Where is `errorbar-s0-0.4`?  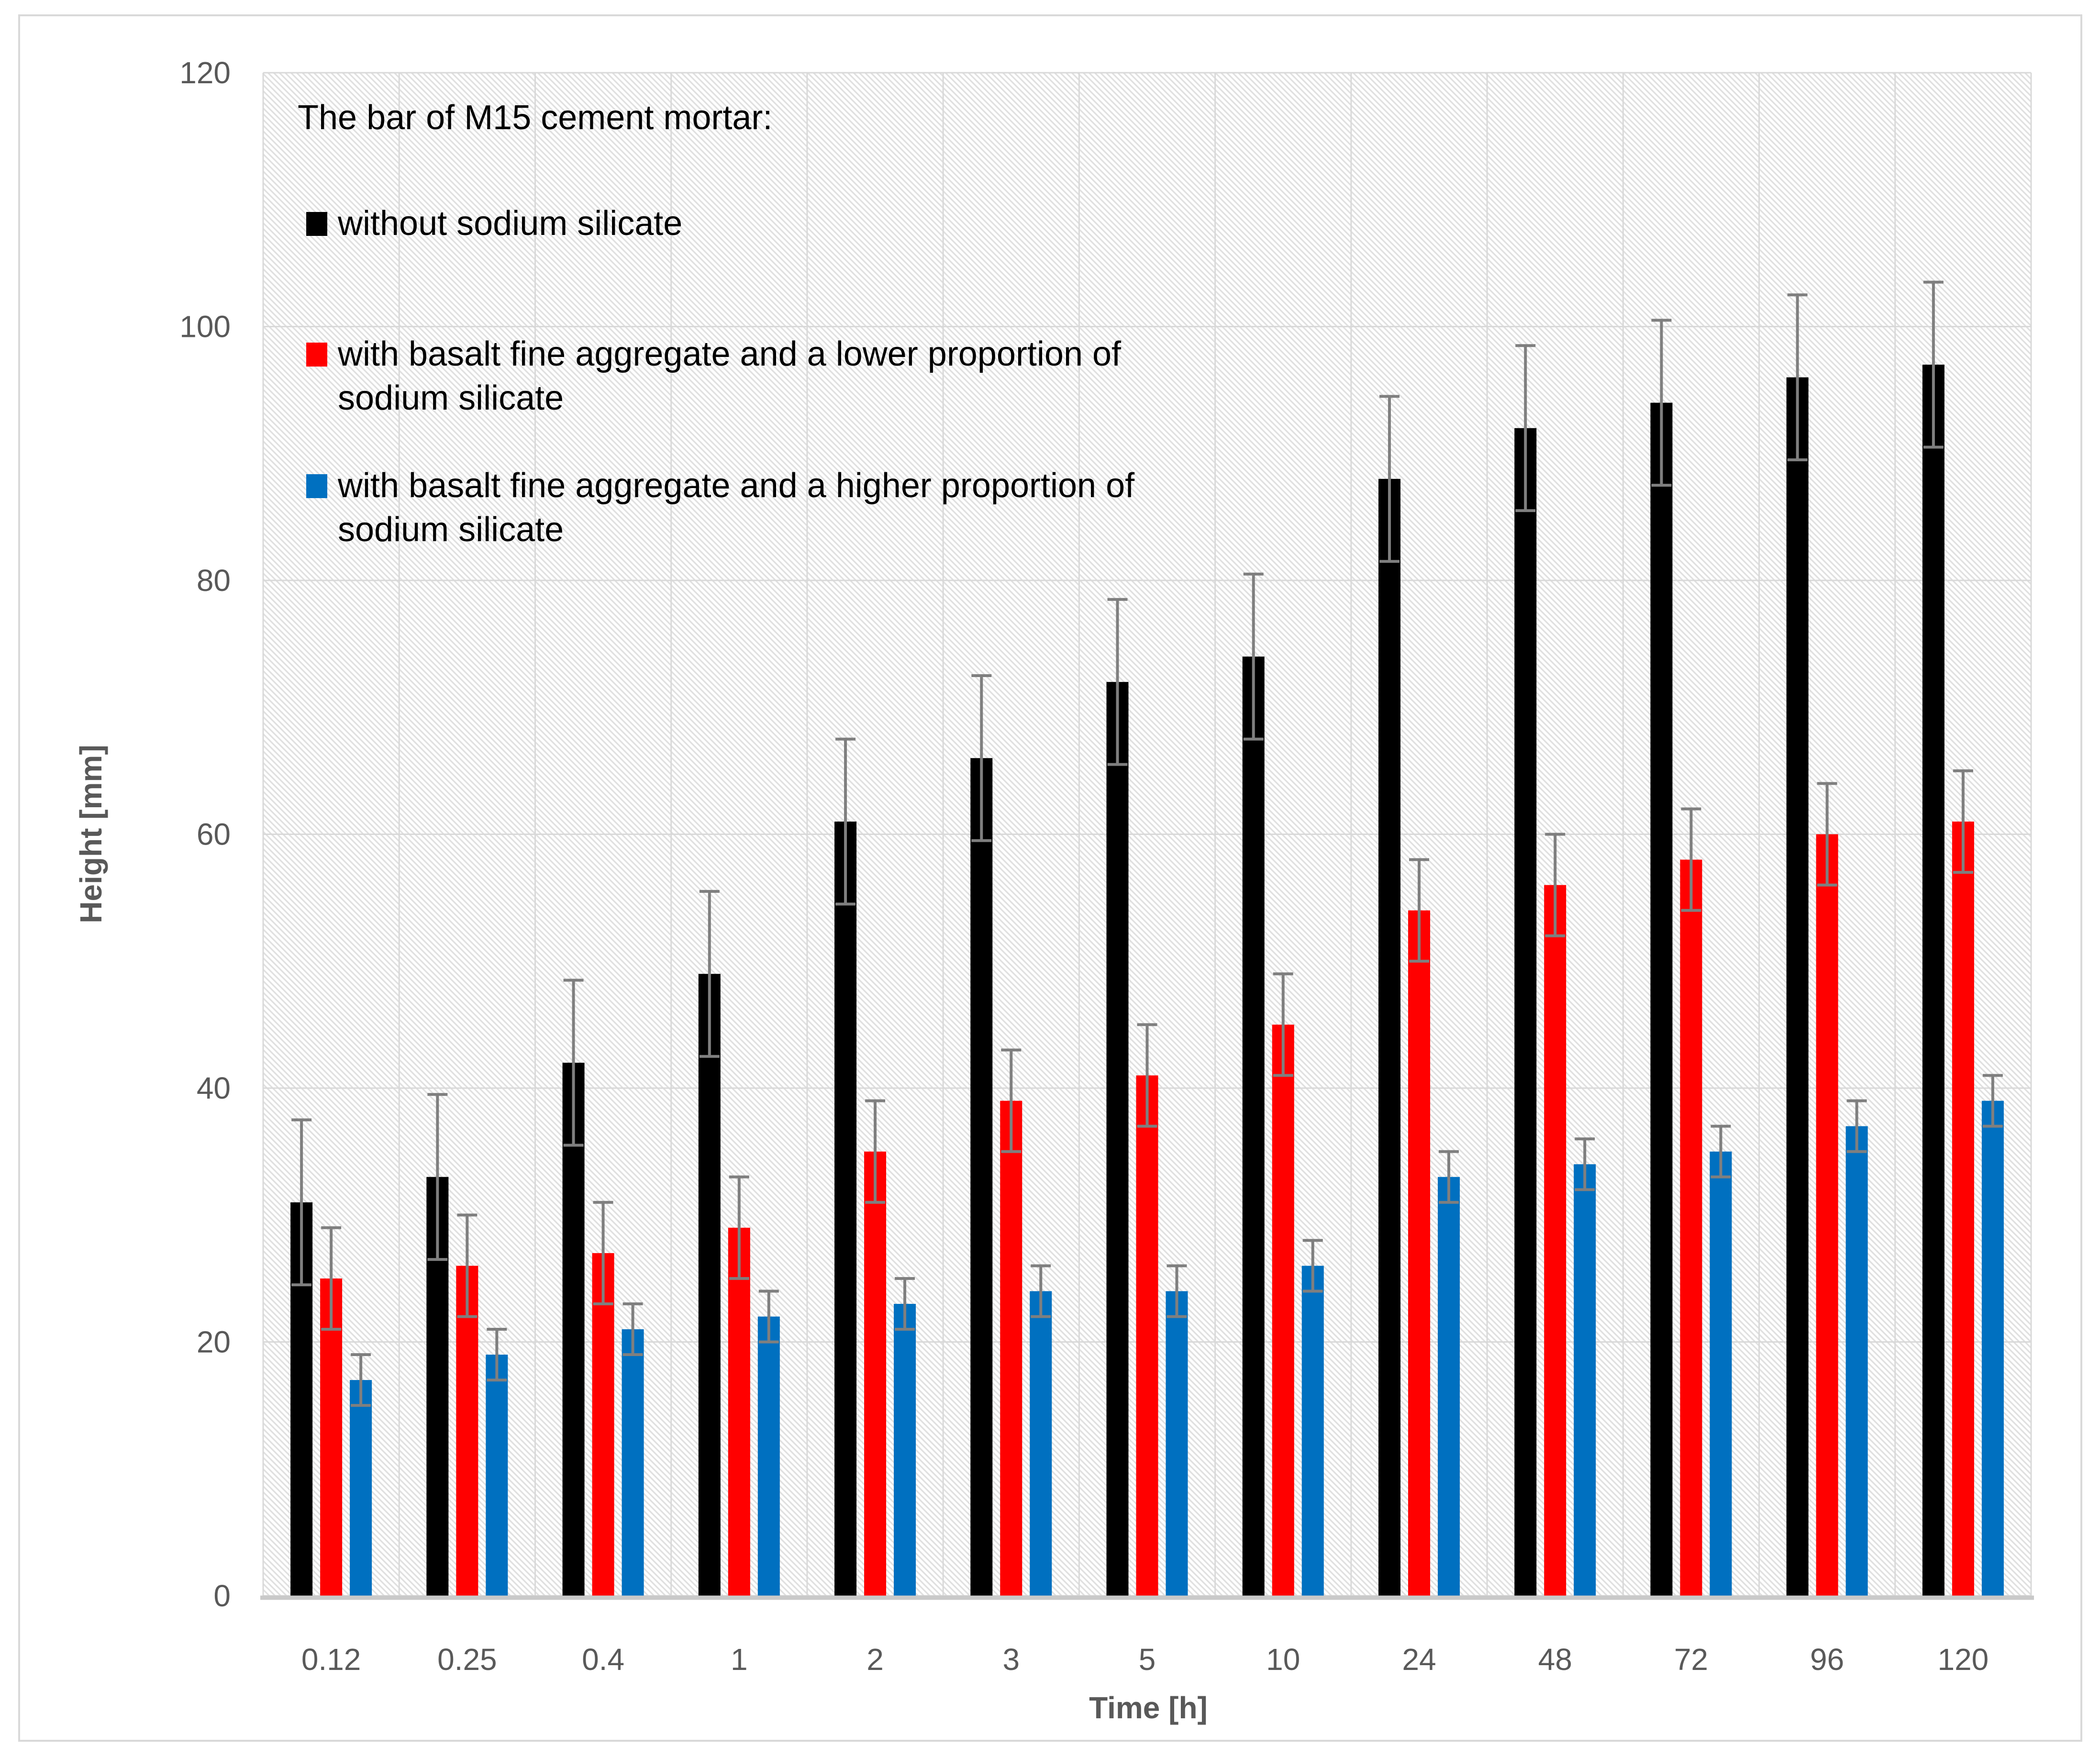 errorbar-s0-0.4 is located at coordinates (573, 1063).